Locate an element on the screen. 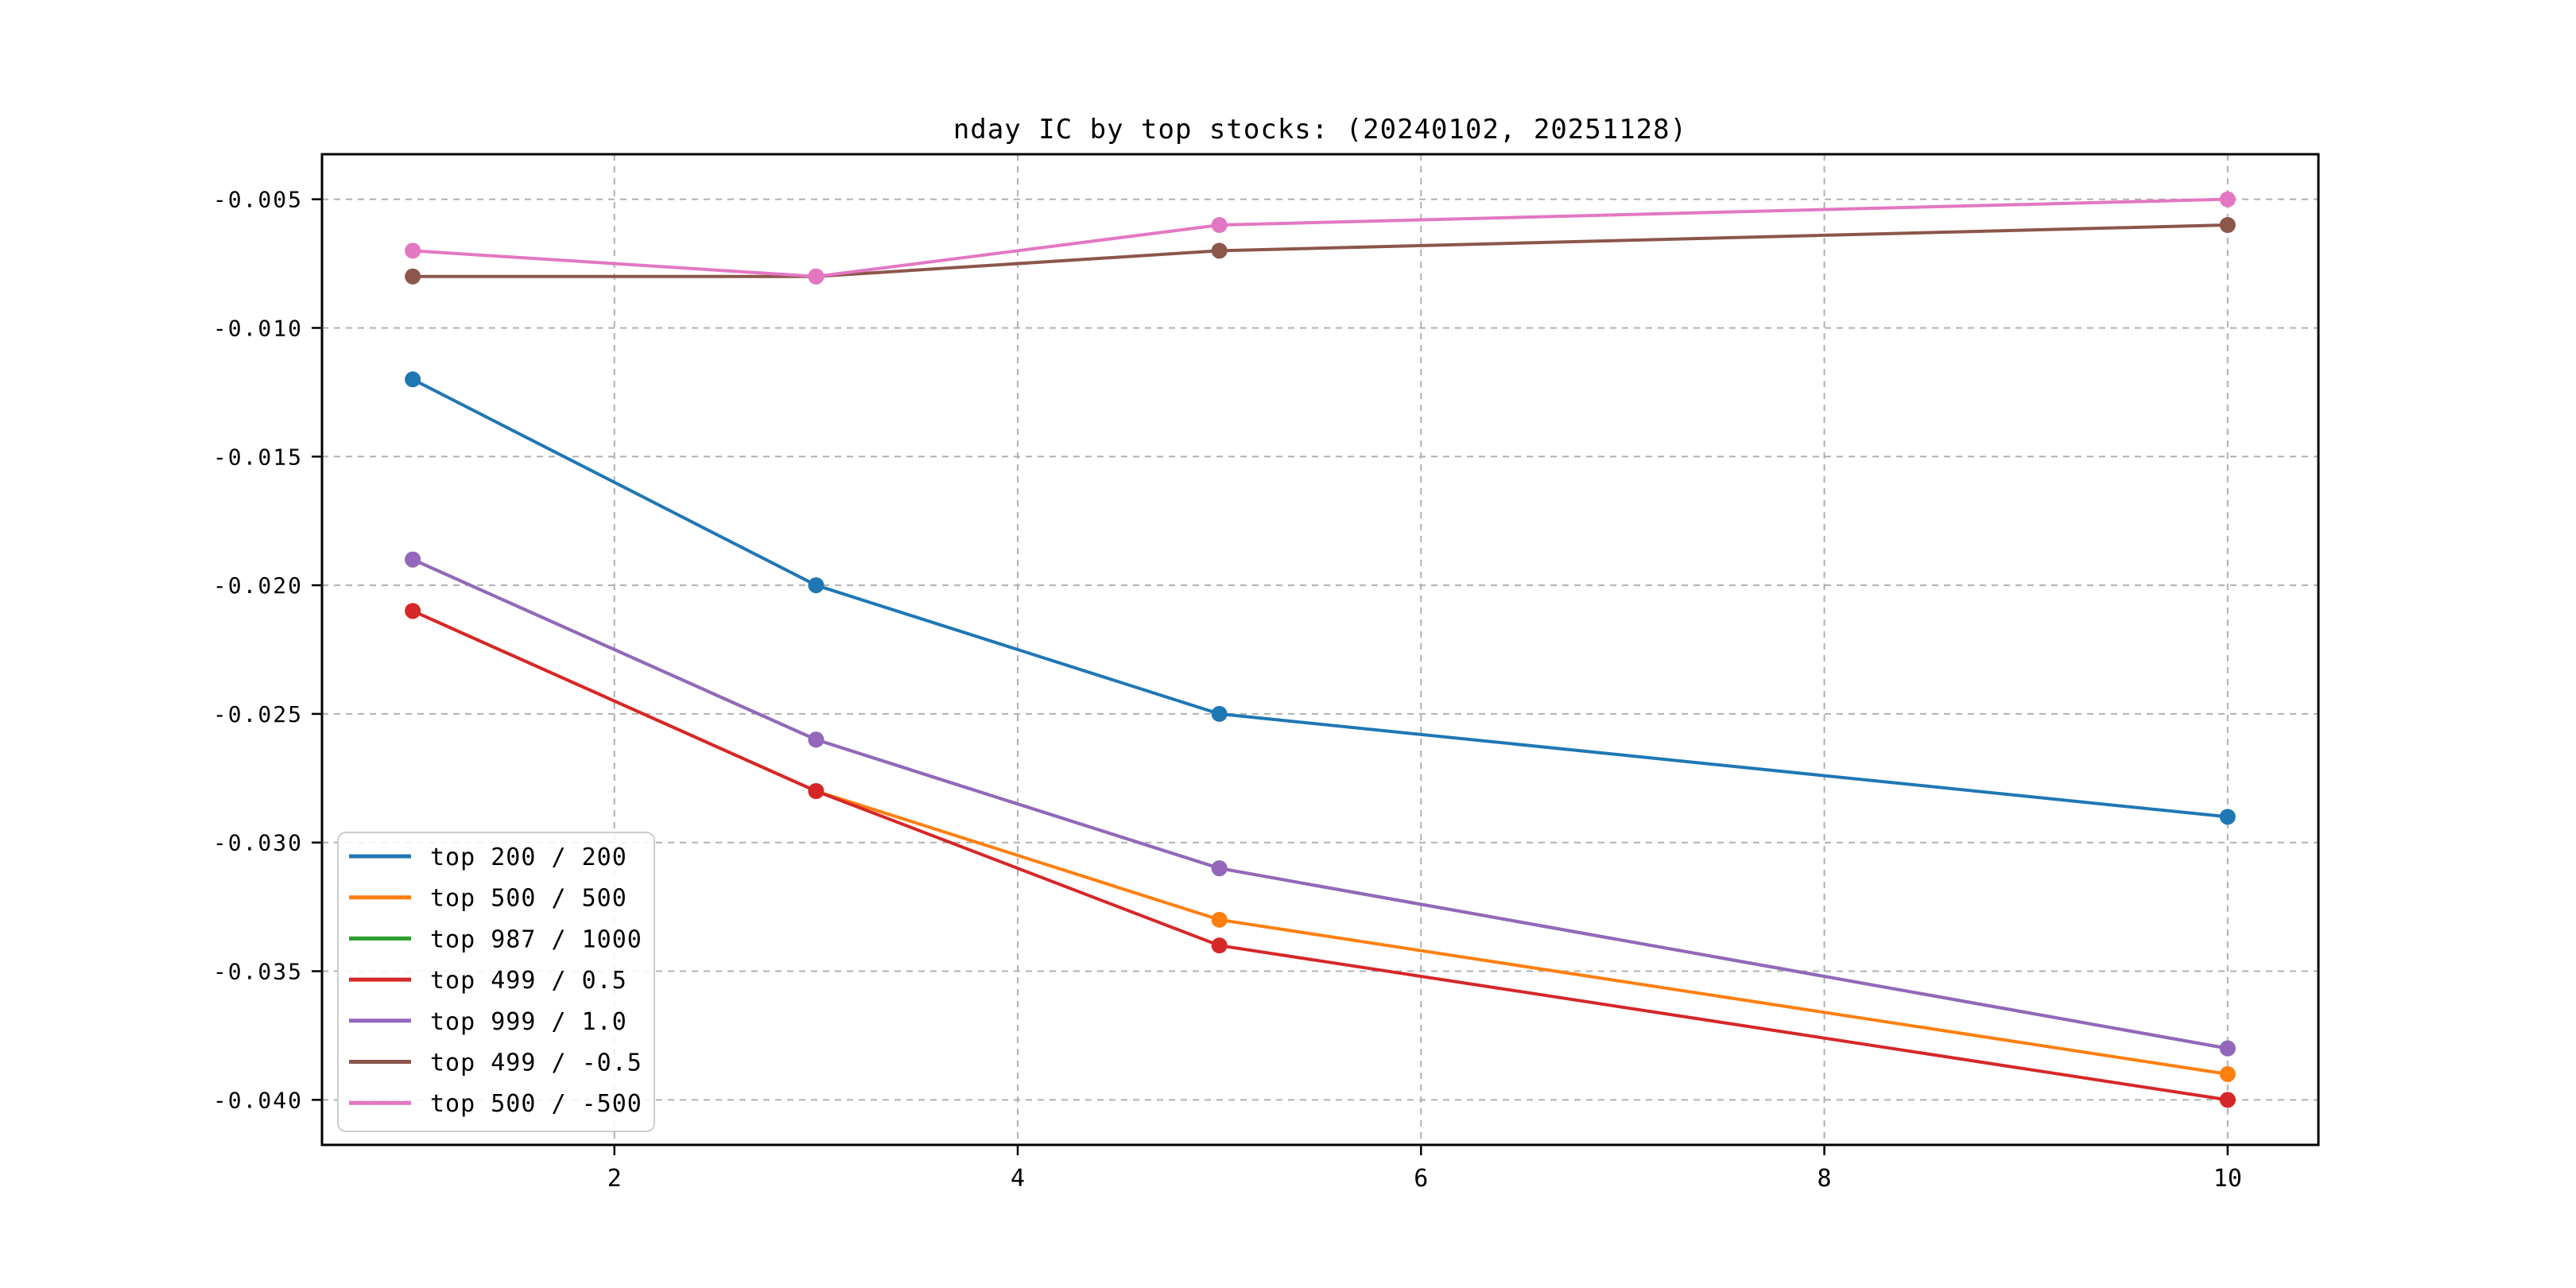 The image size is (2576, 1288). xtick-label-10: 10 is located at coordinates (2228, 1179).